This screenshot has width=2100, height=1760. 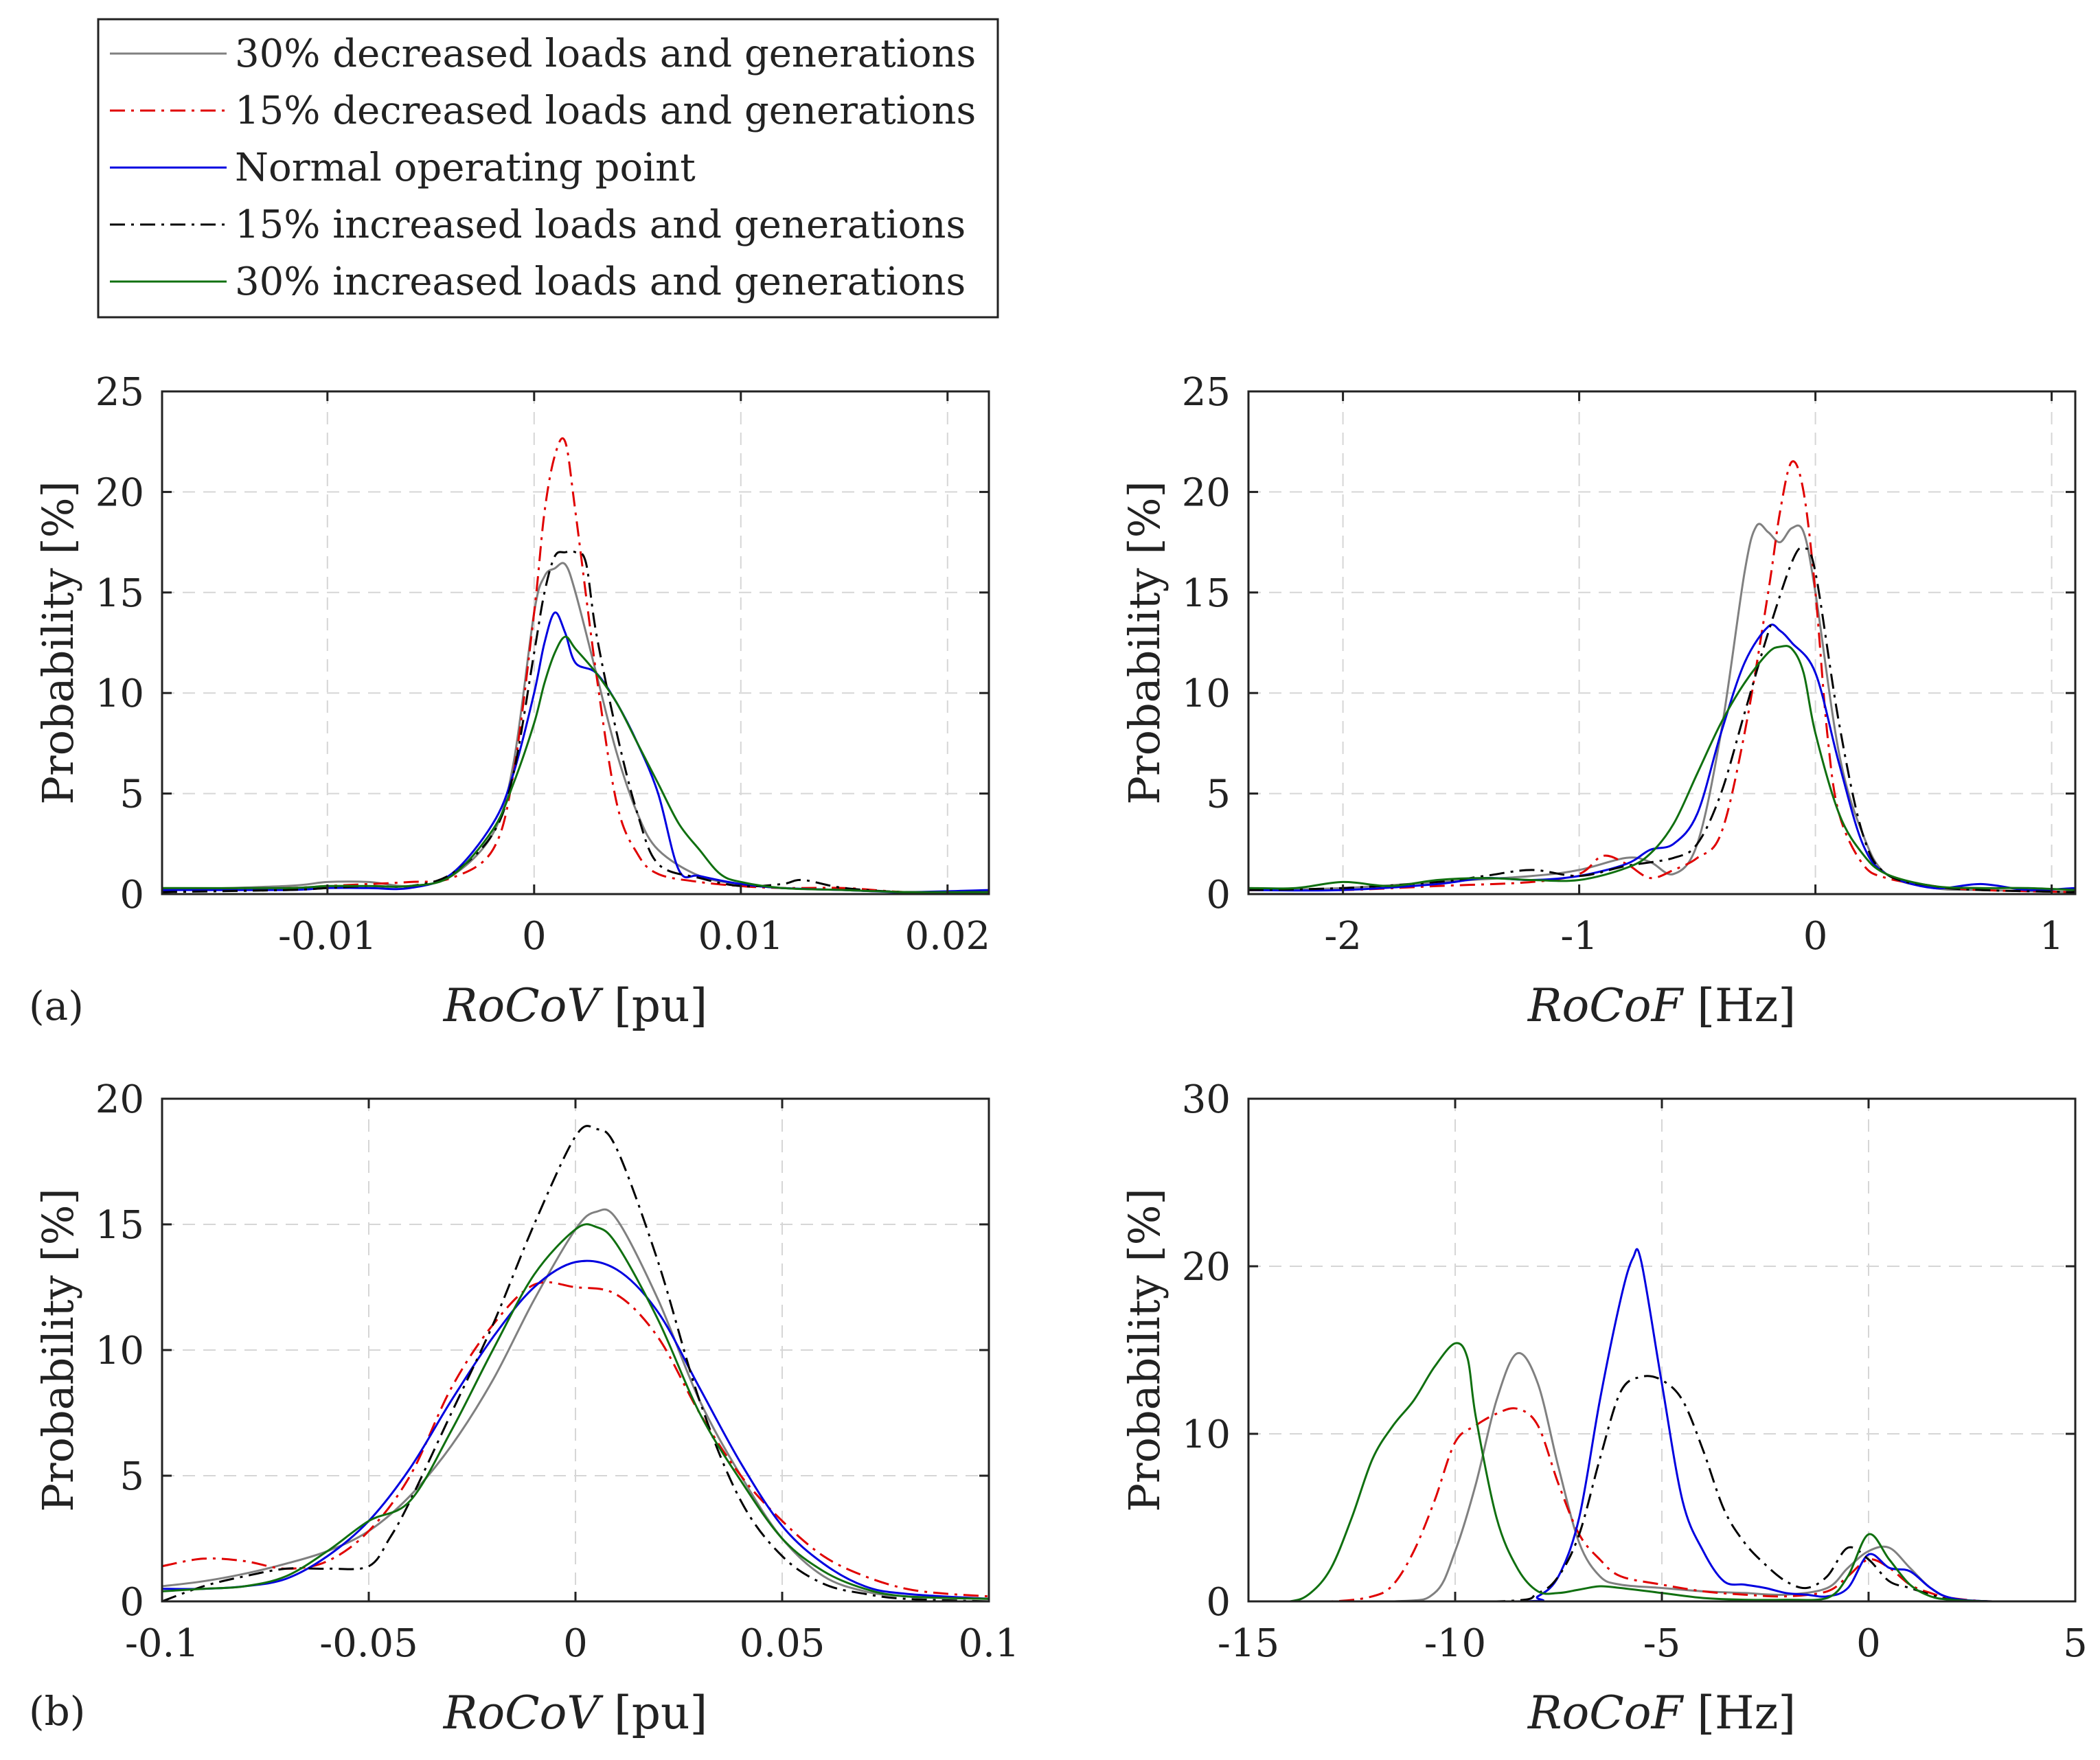 I want to click on x-tick-label: -0.05, so click(x=368, y=1644).